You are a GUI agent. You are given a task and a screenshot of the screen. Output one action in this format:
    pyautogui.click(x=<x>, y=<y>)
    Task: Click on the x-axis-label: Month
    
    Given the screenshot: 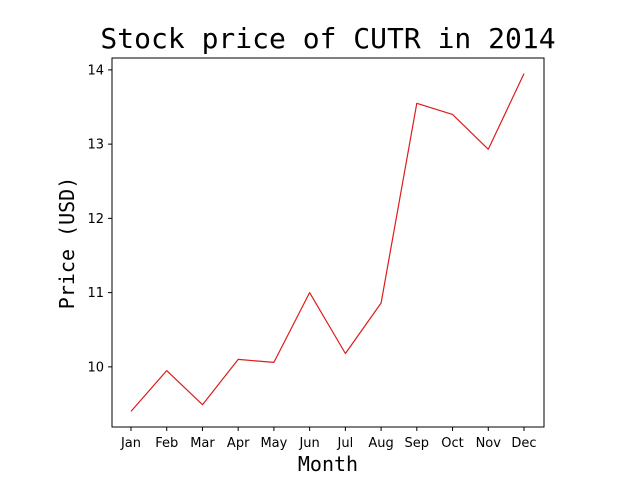 What is the action you would take?
    pyautogui.click(x=328, y=464)
    